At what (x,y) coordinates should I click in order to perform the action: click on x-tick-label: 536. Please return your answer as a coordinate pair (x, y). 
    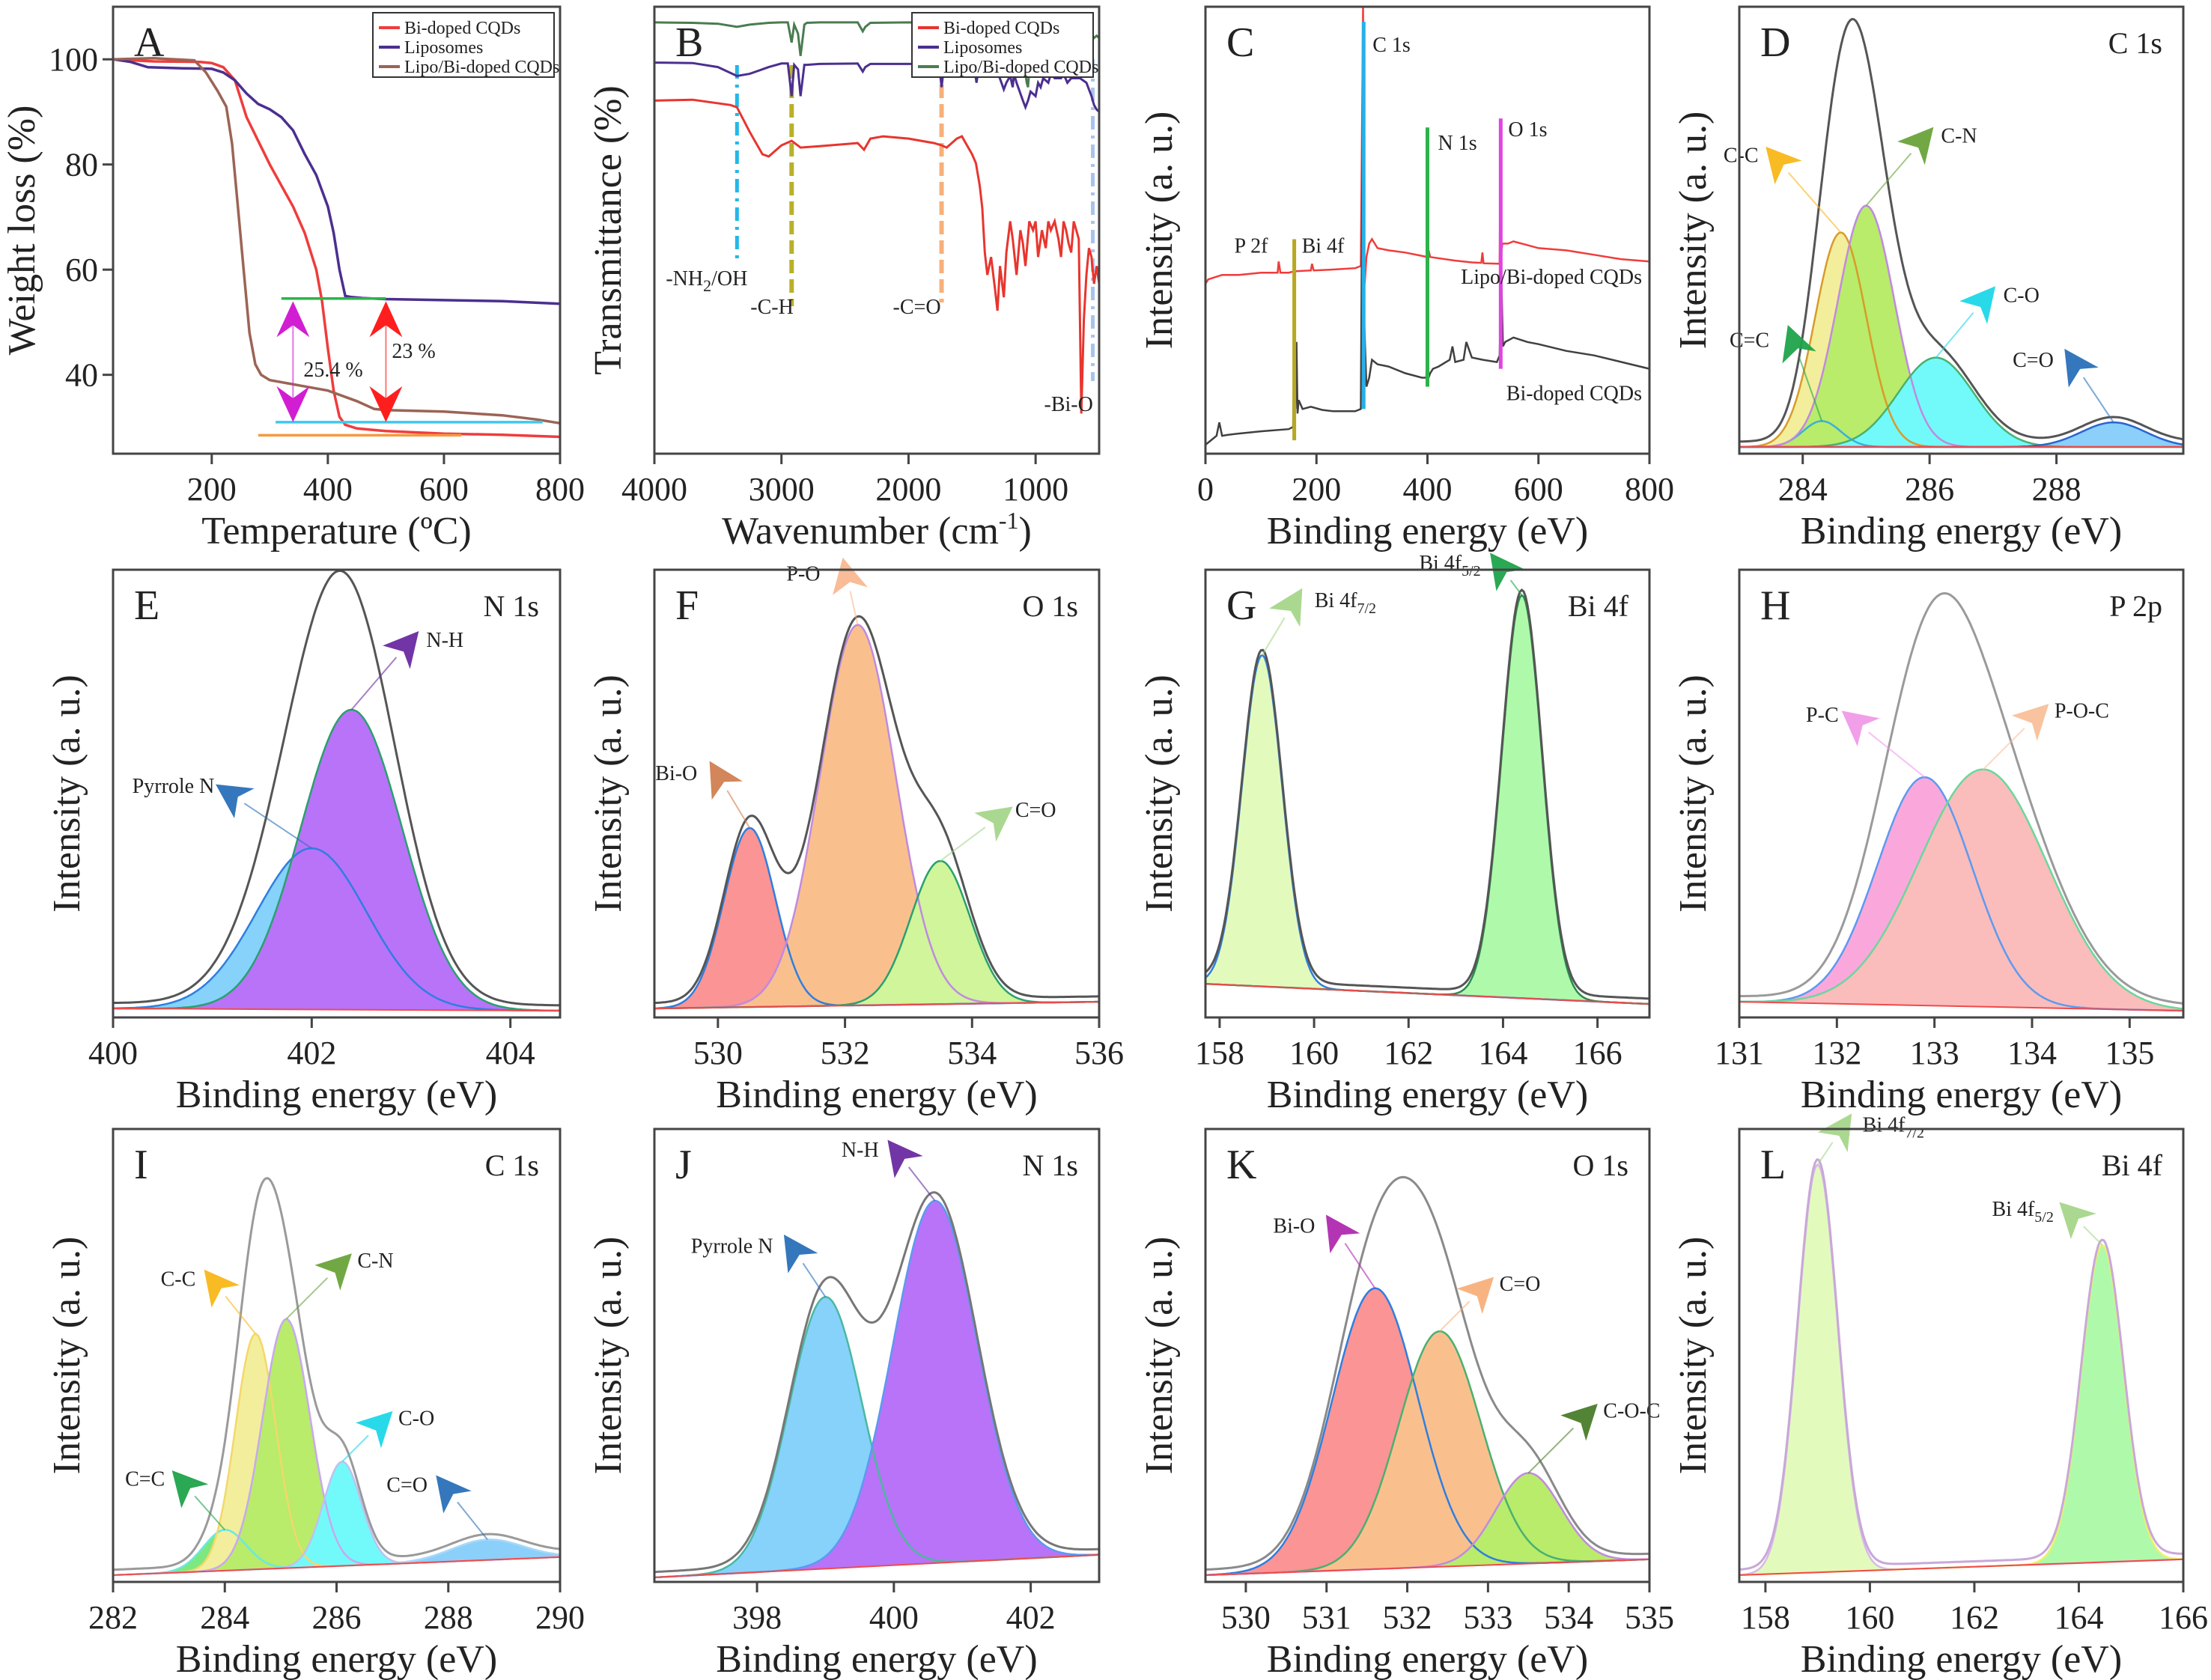
    Looking at the image, I should click on (1099, 1053).